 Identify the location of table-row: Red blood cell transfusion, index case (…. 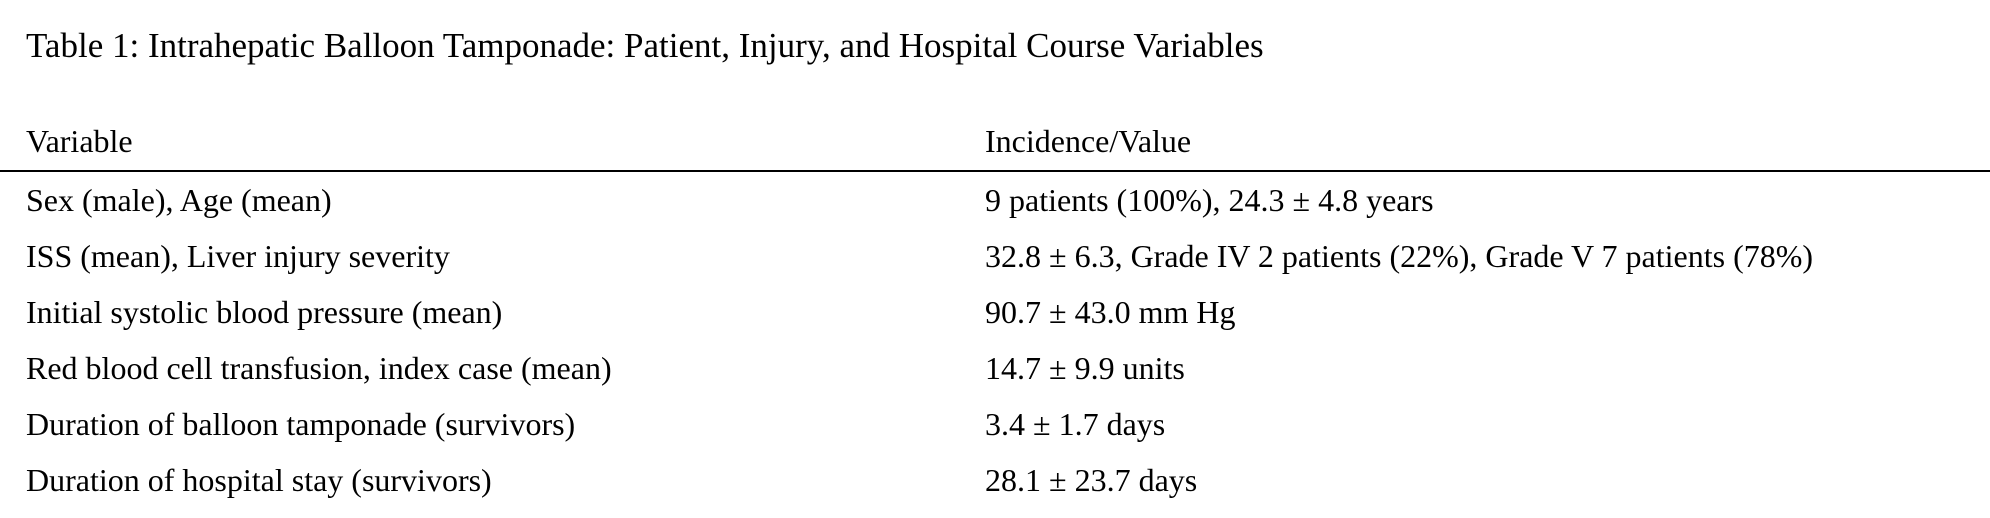
(995, 368).